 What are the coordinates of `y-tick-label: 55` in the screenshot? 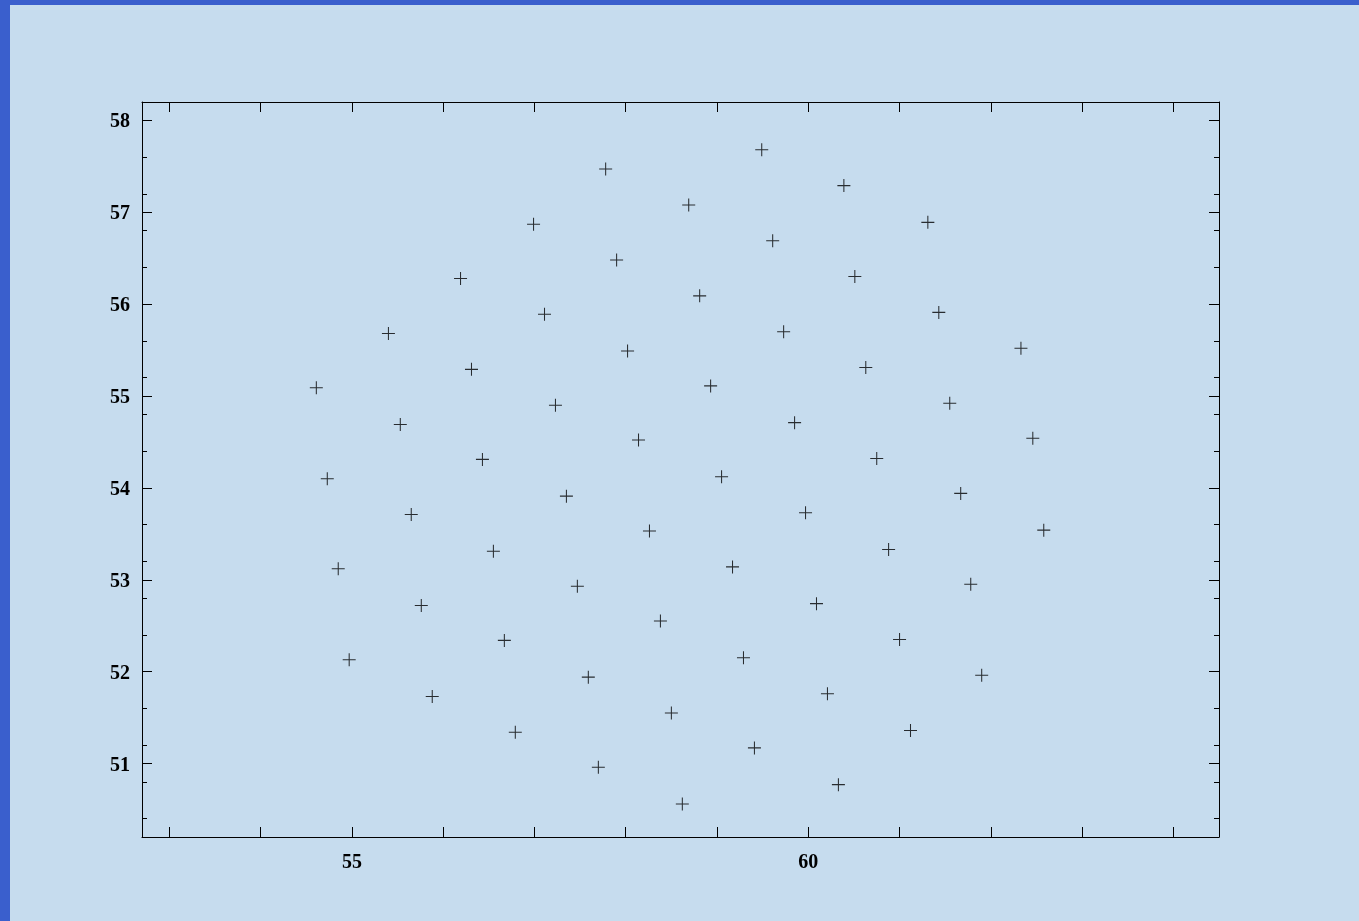 It's located at (120, 396).